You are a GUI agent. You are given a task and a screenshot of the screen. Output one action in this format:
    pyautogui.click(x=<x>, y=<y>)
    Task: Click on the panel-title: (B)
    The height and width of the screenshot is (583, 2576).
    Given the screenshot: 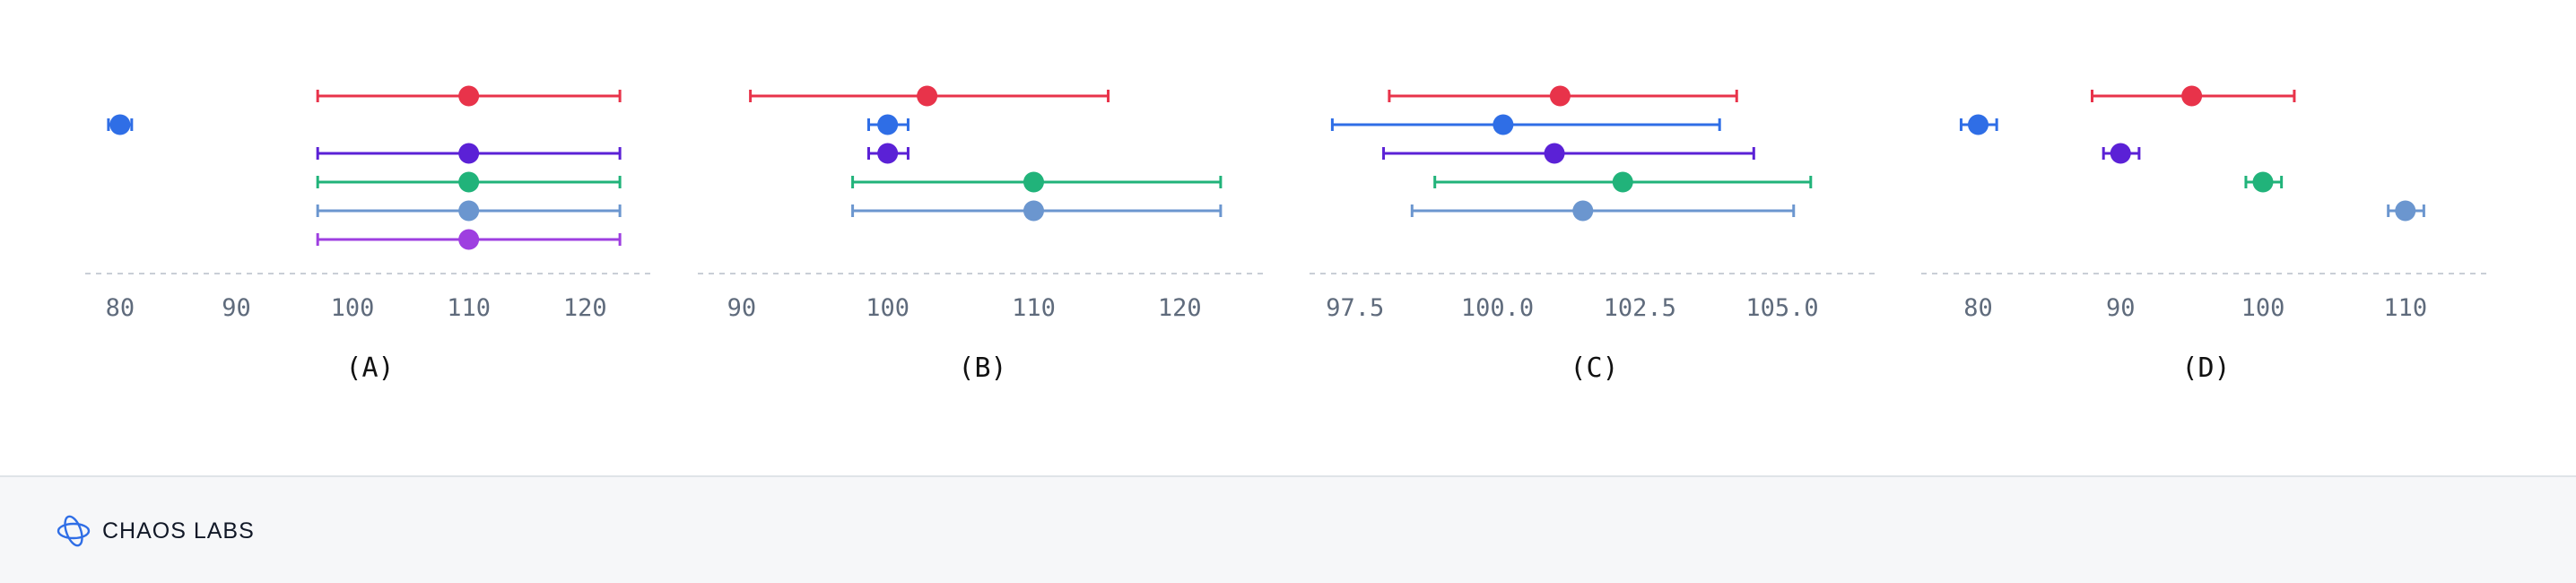 What is the action you would take?
    pyautogui.click(x=982, y=368)
    